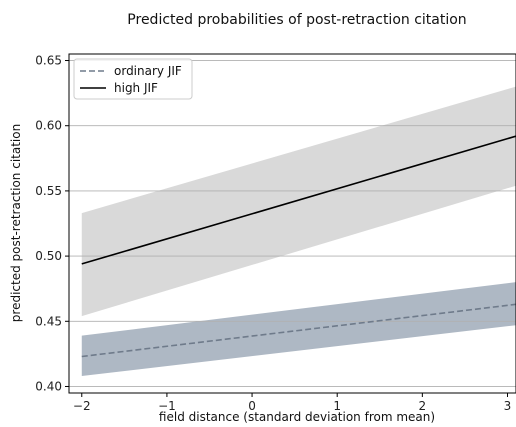 This screenshot has width=516, height=427. What do you see at coordinates (48, 256) in the screenshot?
I see `y-tick-label: 0.50` at bounding box center [48, 256].